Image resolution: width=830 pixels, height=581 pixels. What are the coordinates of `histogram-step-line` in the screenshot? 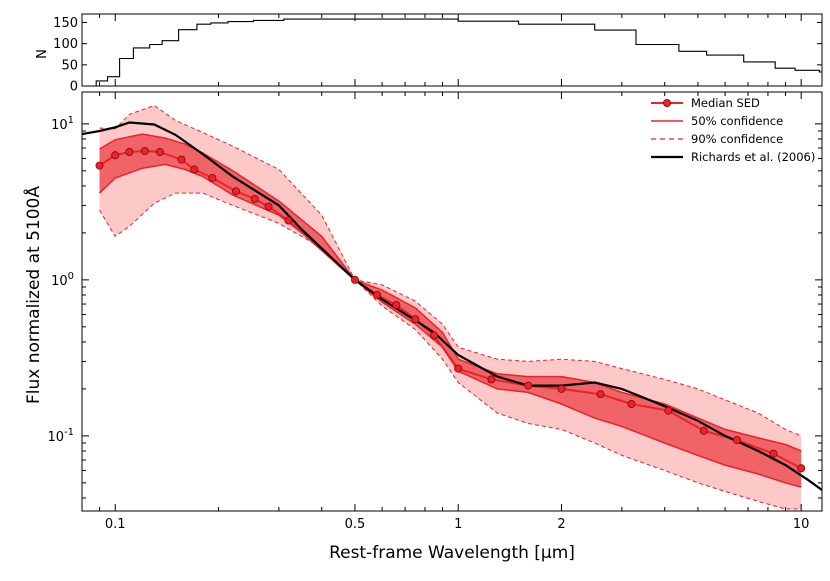 It's located at (452, 52).